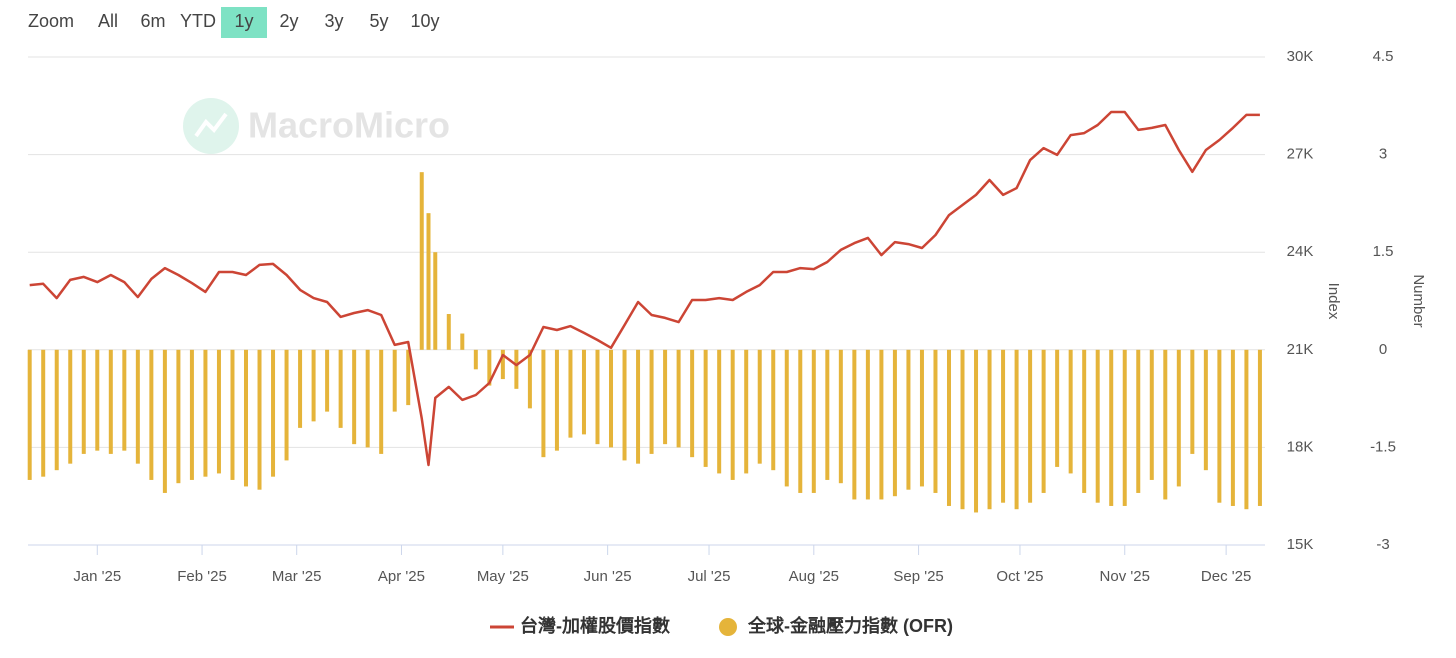 The image size is (1456, 658). I want to click on x-tick-label: Jul '25, so click(709, 576).